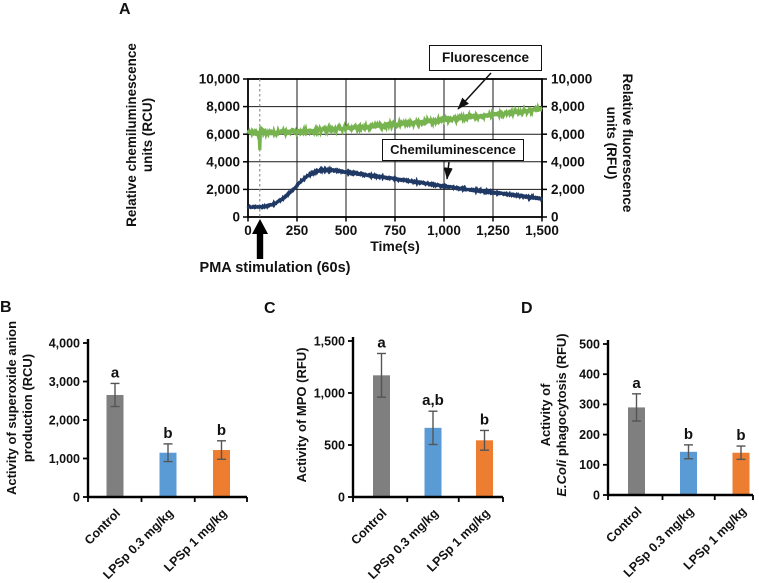 This screenshot has height=583, width=759. What do you see at coordinates (64, 420) in the screenshot?
I see `y-tick-label: 2,000` at bounding box center [64, 420].